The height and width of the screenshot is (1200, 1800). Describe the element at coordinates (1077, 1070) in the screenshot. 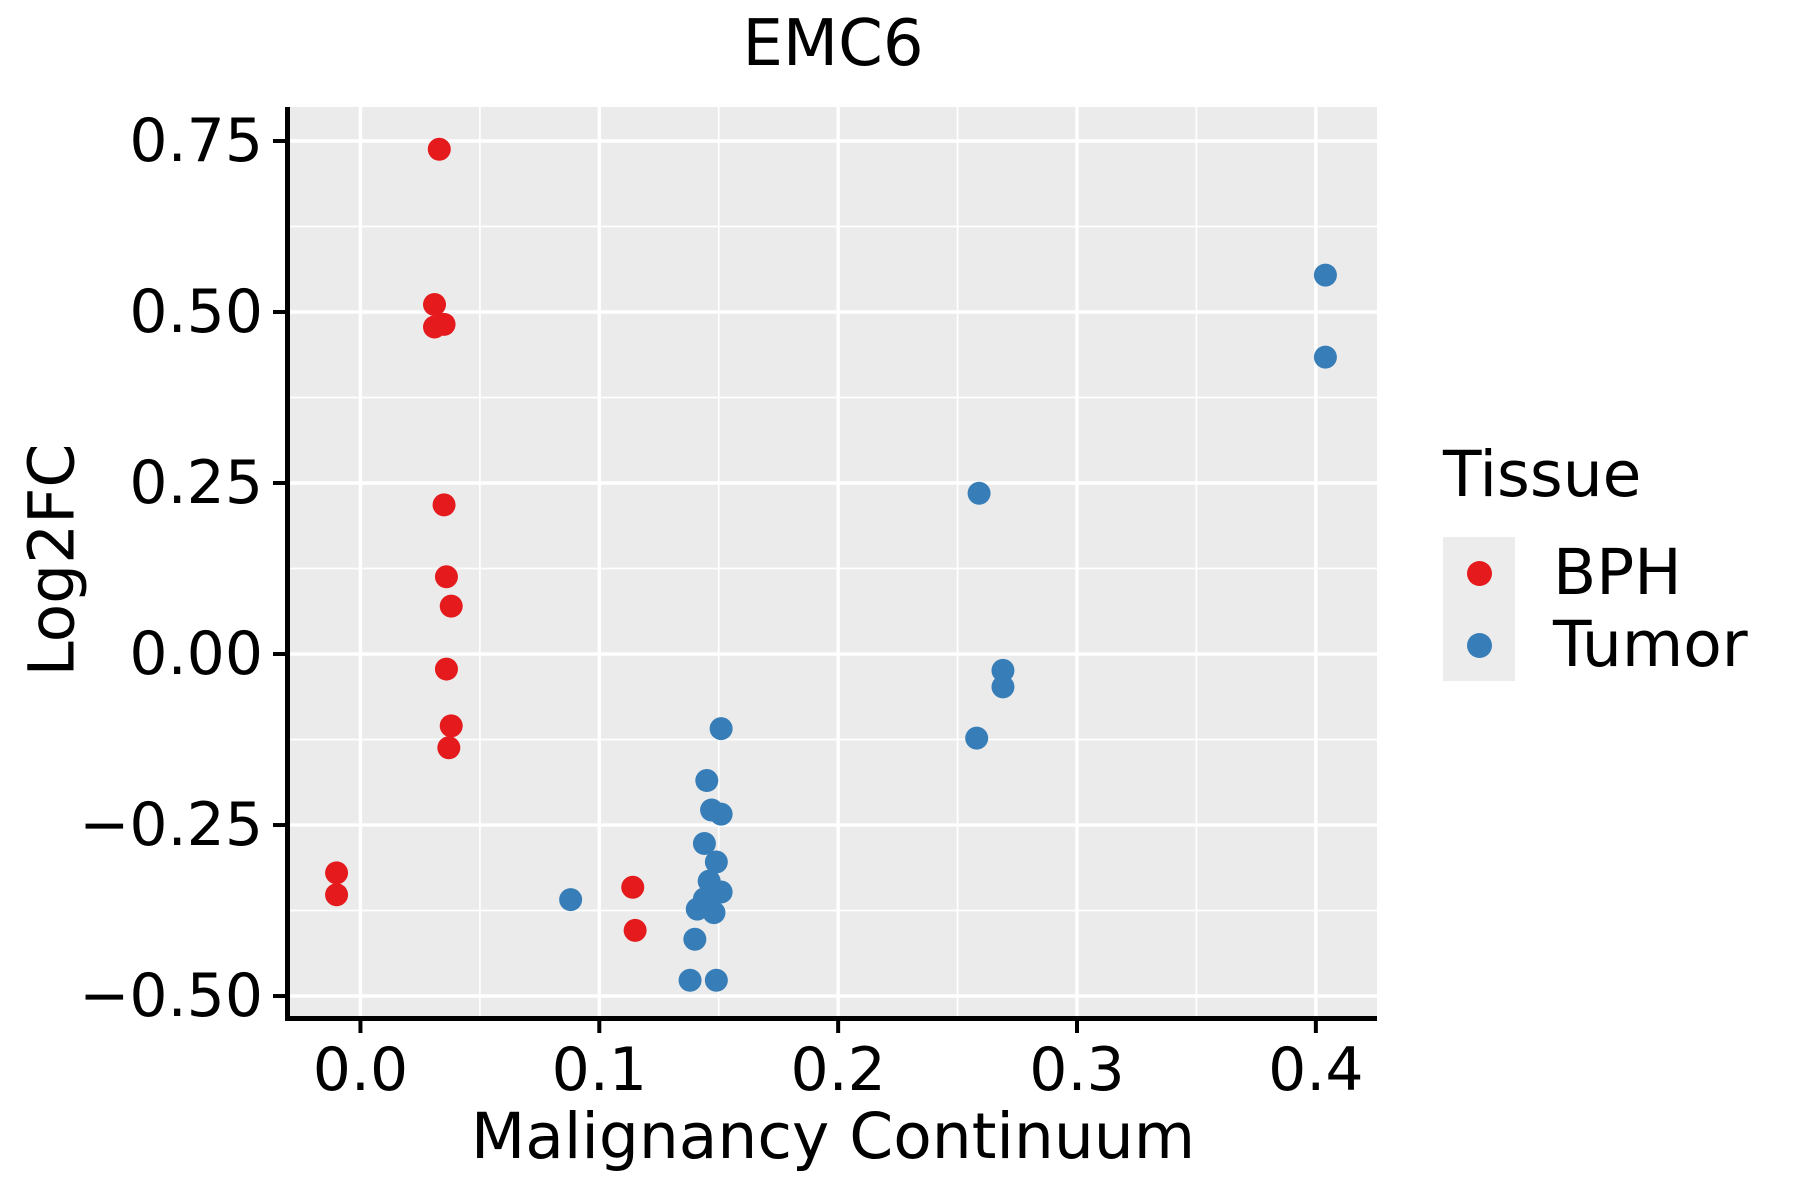

I see `x-tick-label: 0.3` at that location.